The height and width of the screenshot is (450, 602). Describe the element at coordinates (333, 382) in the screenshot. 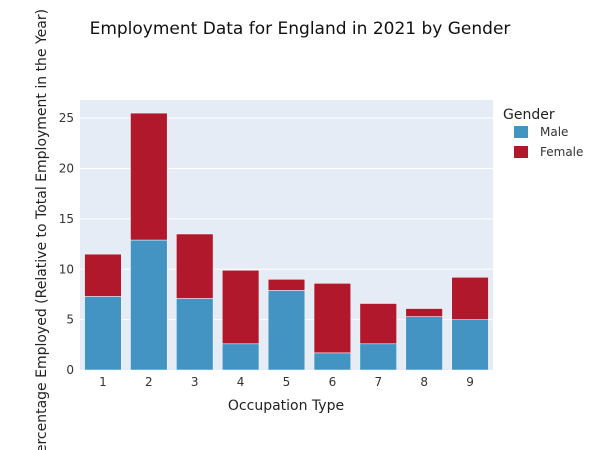

I see `x-tick-label: 6` at that location.